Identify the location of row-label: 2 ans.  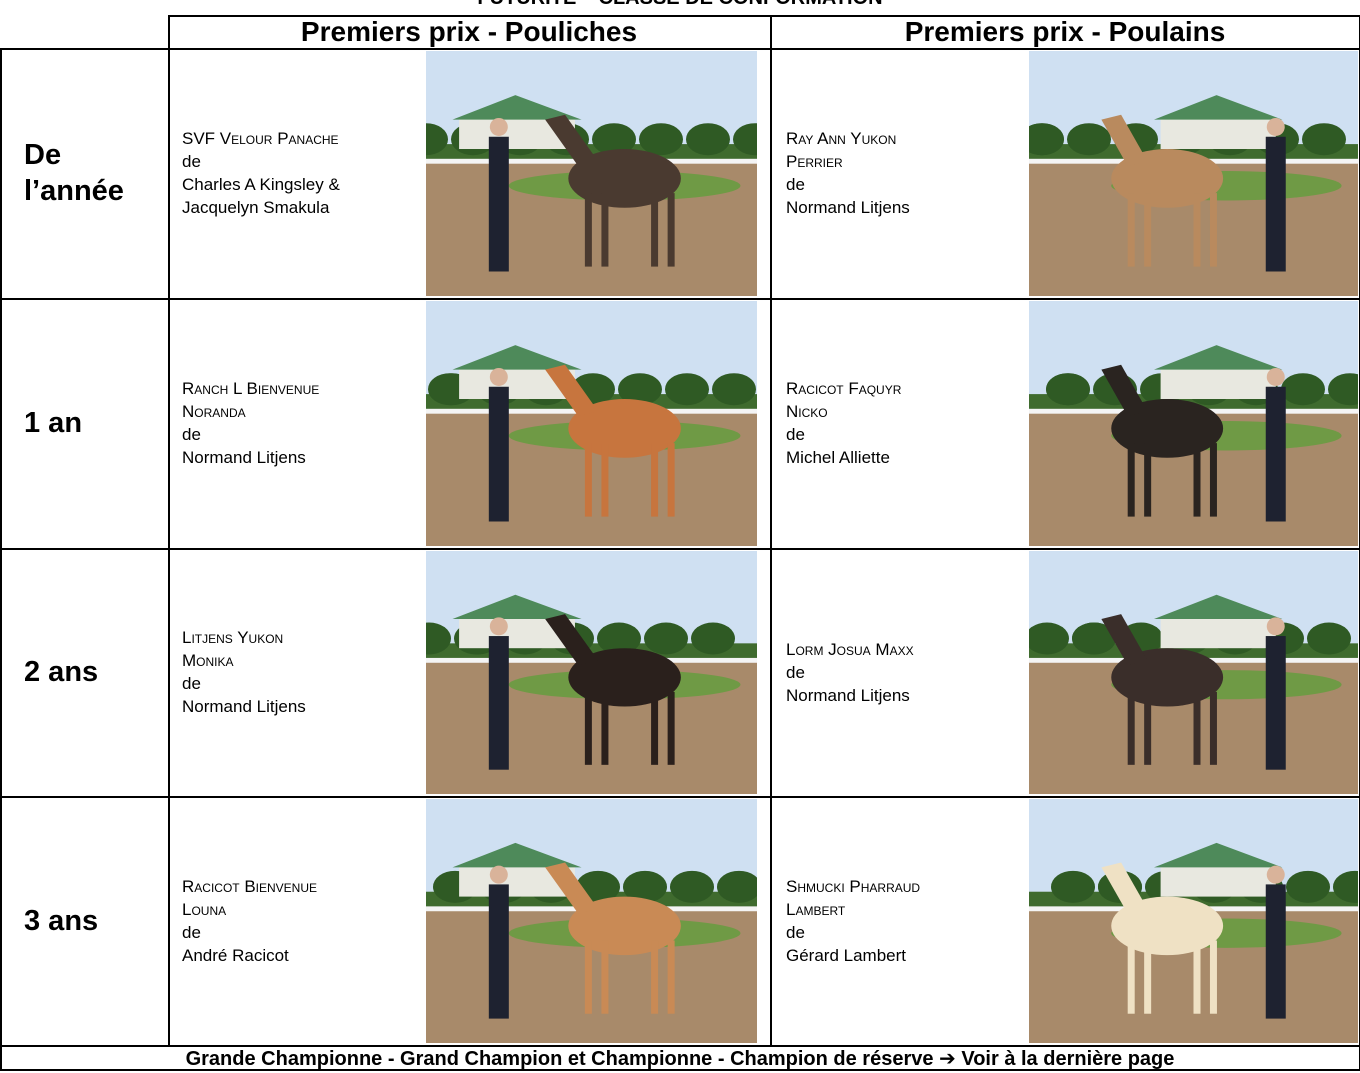
(61, 672).